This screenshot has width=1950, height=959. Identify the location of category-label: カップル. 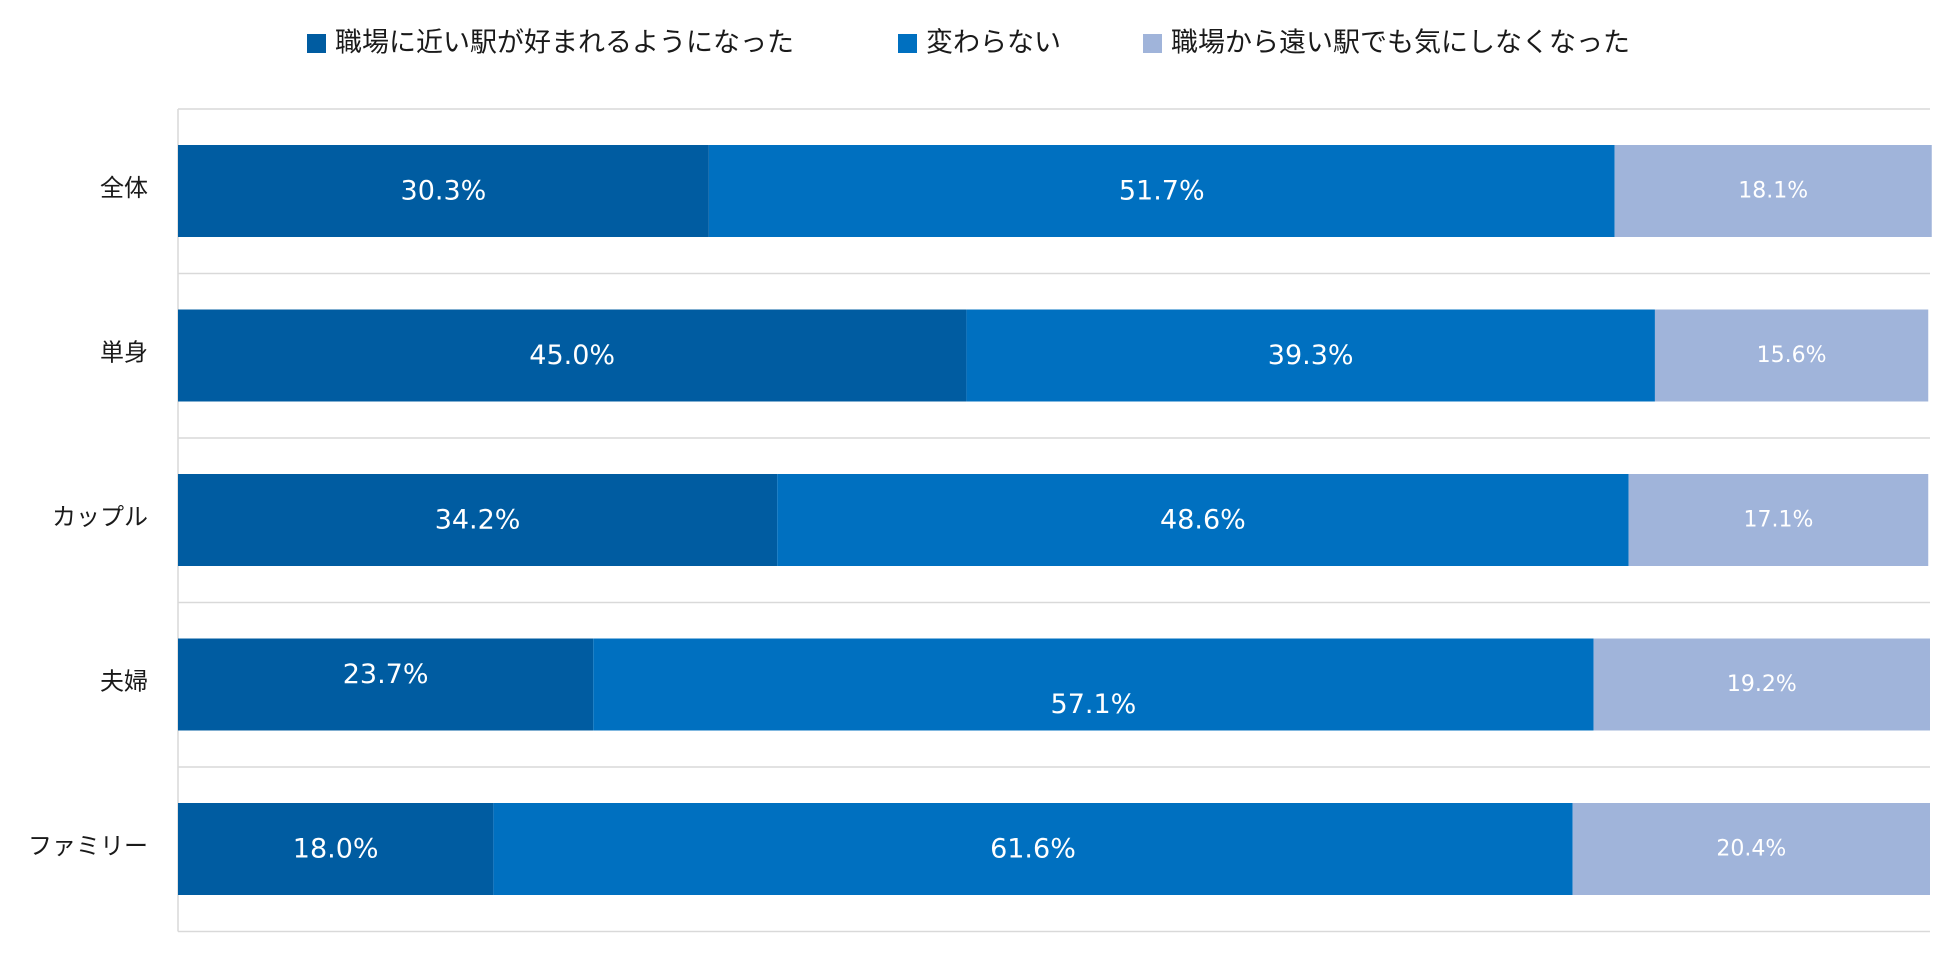
(100, 517).